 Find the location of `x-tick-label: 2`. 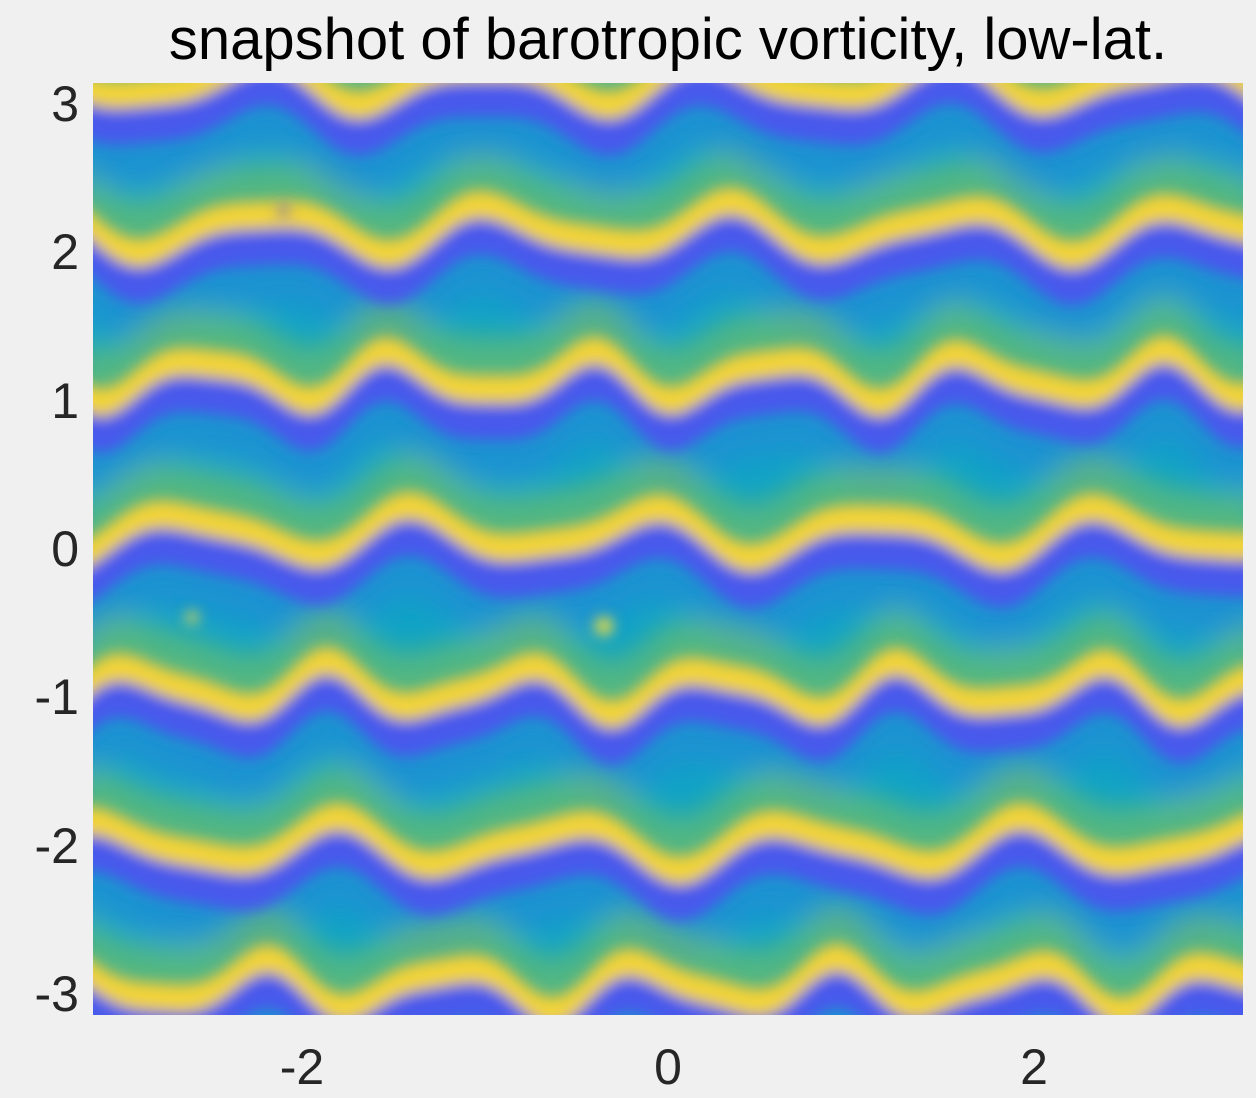

x-tick-label: 2 is located at coordinates (1034, 1067).